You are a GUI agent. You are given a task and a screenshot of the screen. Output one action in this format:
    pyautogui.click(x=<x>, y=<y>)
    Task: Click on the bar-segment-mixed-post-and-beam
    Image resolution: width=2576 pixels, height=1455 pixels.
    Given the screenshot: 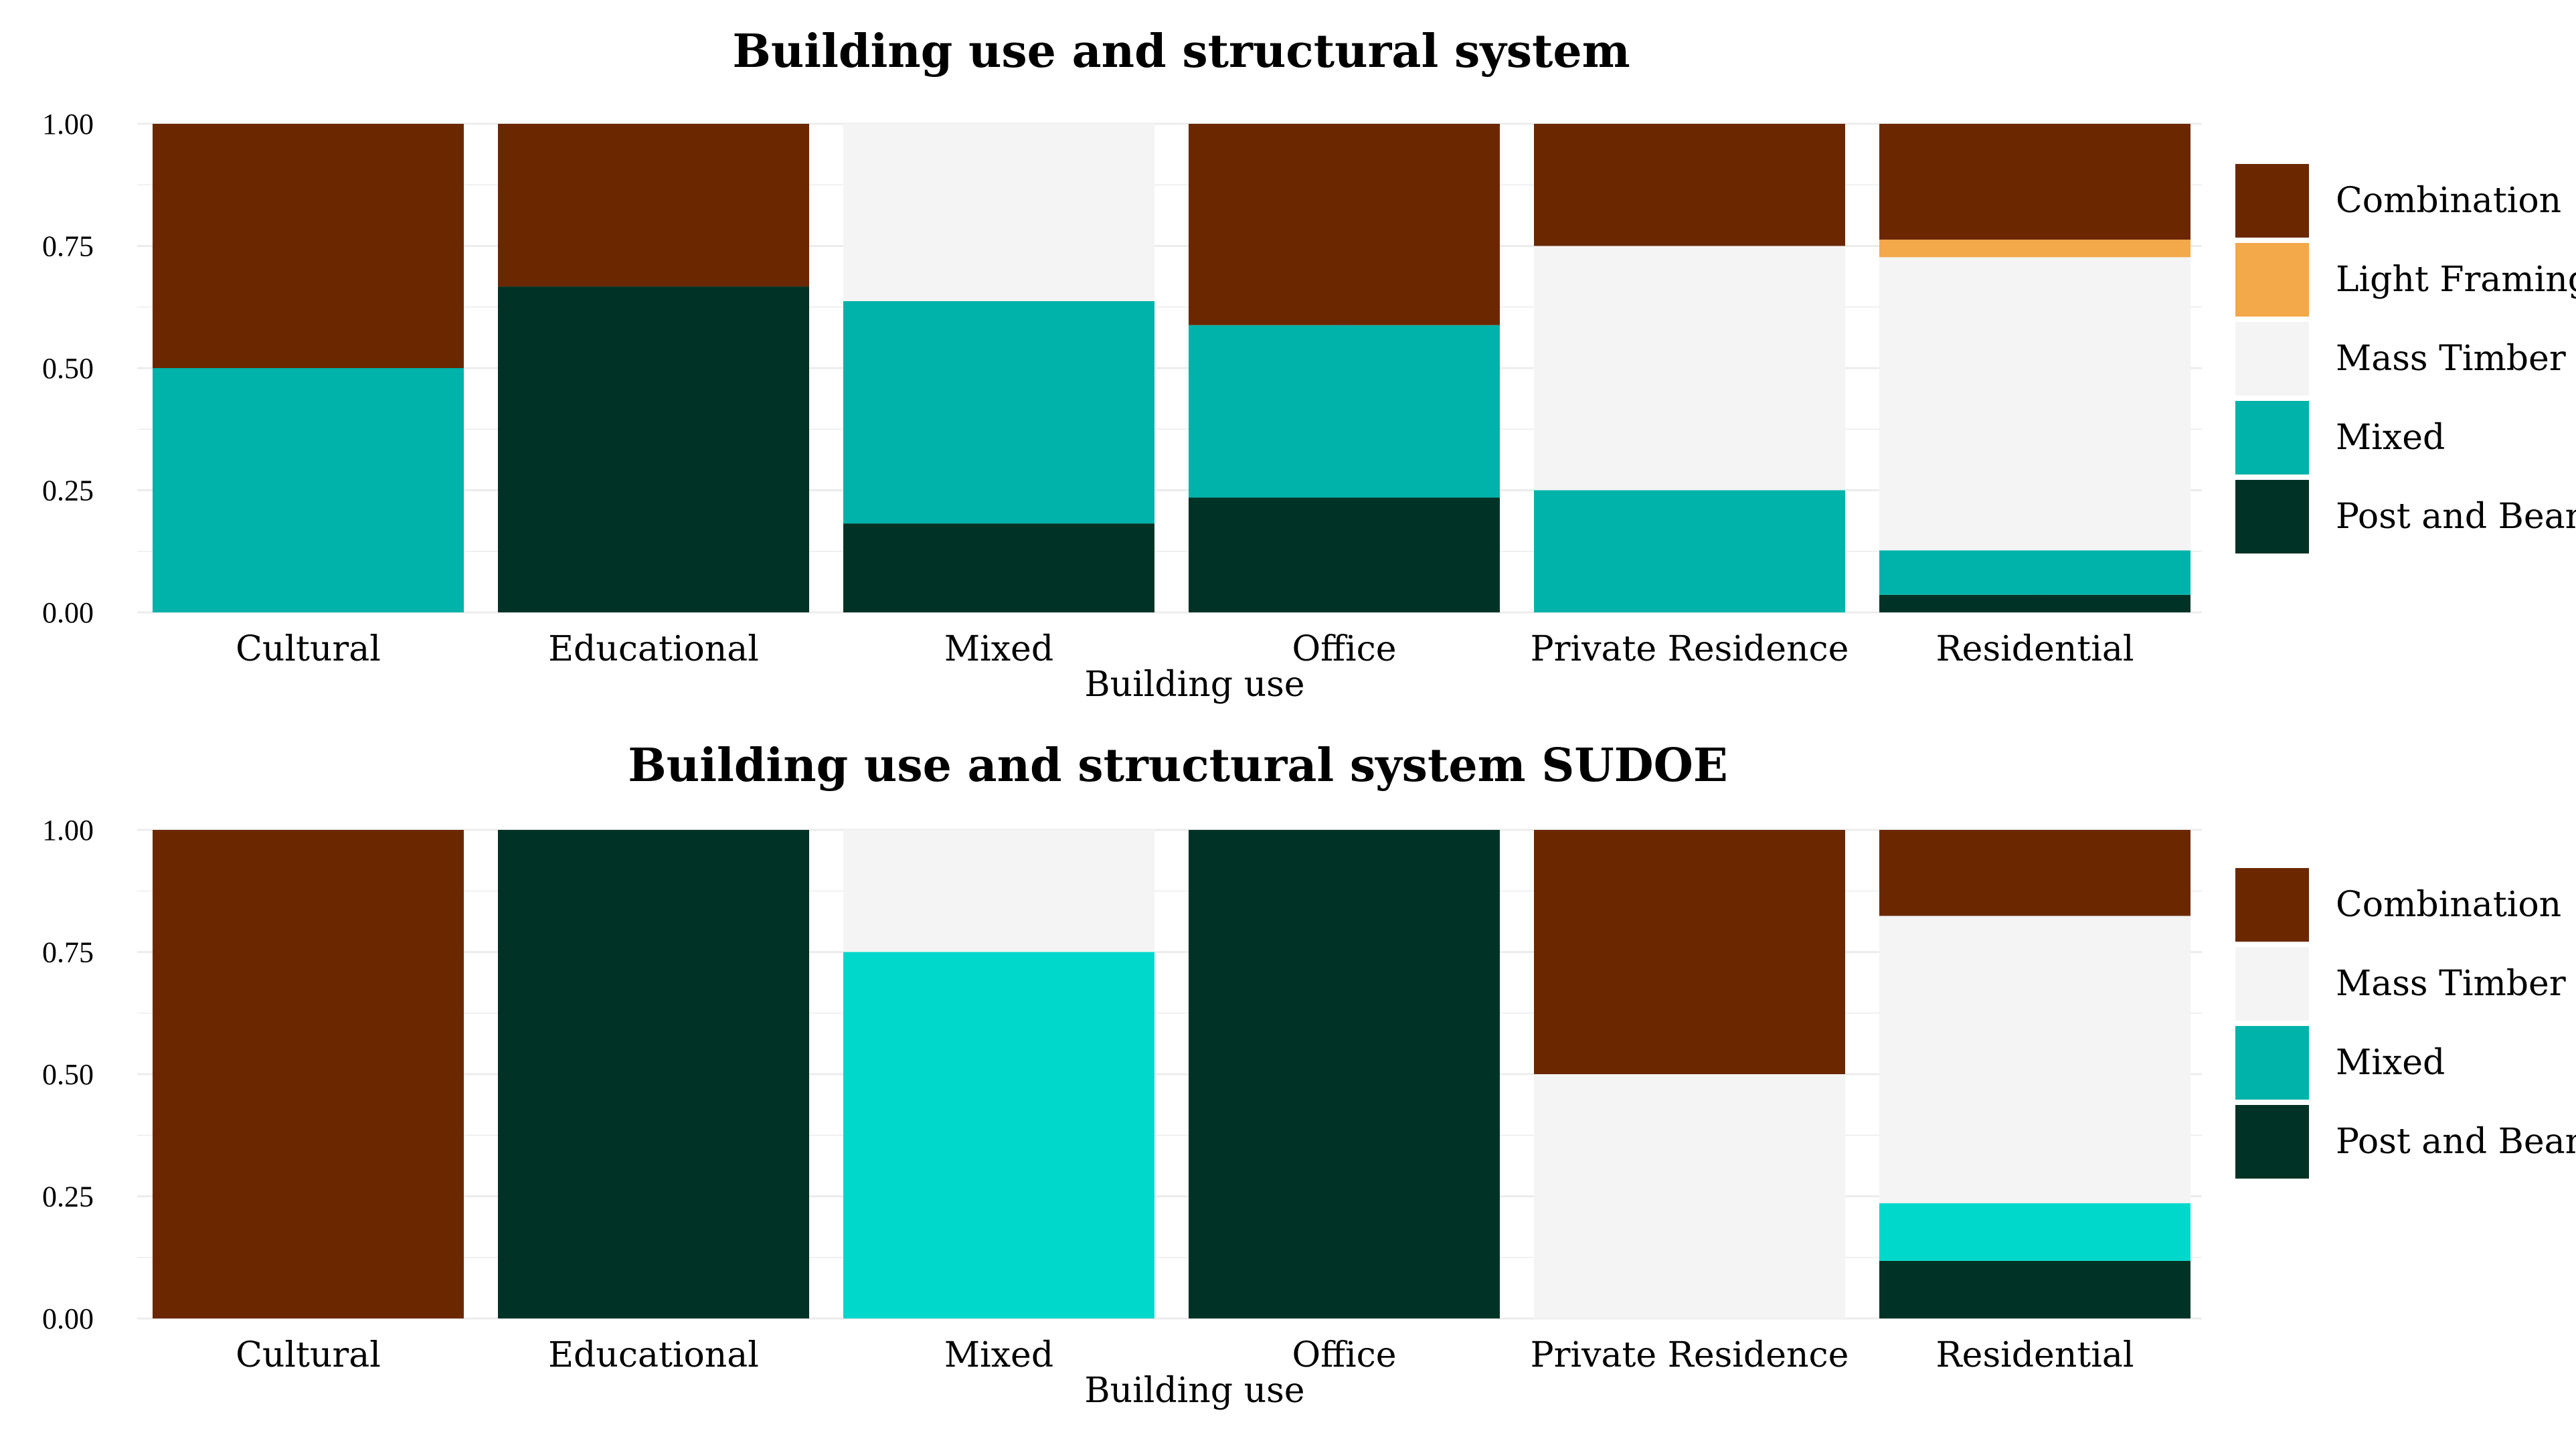 What is the action you would take?
    pyautogui.click(x=998, y=568)
    